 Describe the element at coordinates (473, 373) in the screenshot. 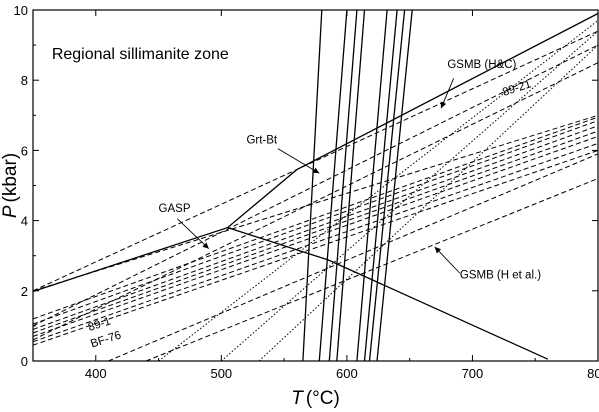

I see `x-tick-label: 700` at that location.